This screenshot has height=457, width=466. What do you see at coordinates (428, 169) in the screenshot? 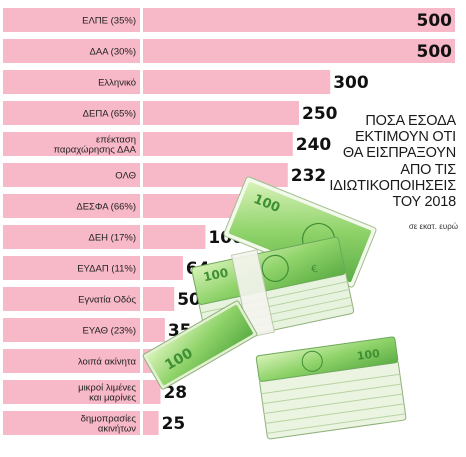
I see `chart-title-line: ΑΠΟ ΤΙΣ` at bounding box center [428, 169].